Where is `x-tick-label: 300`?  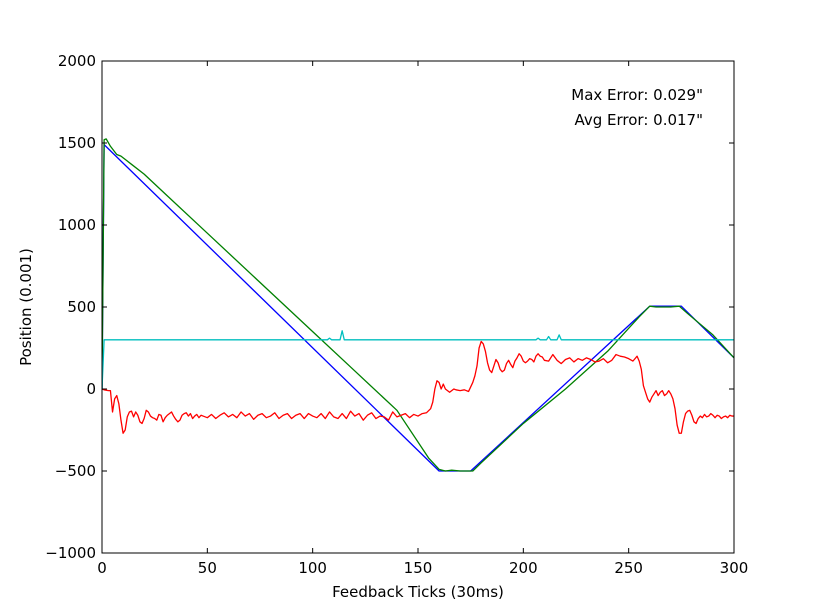
x-tick-label: 300 is located at coordinates (734, 568).